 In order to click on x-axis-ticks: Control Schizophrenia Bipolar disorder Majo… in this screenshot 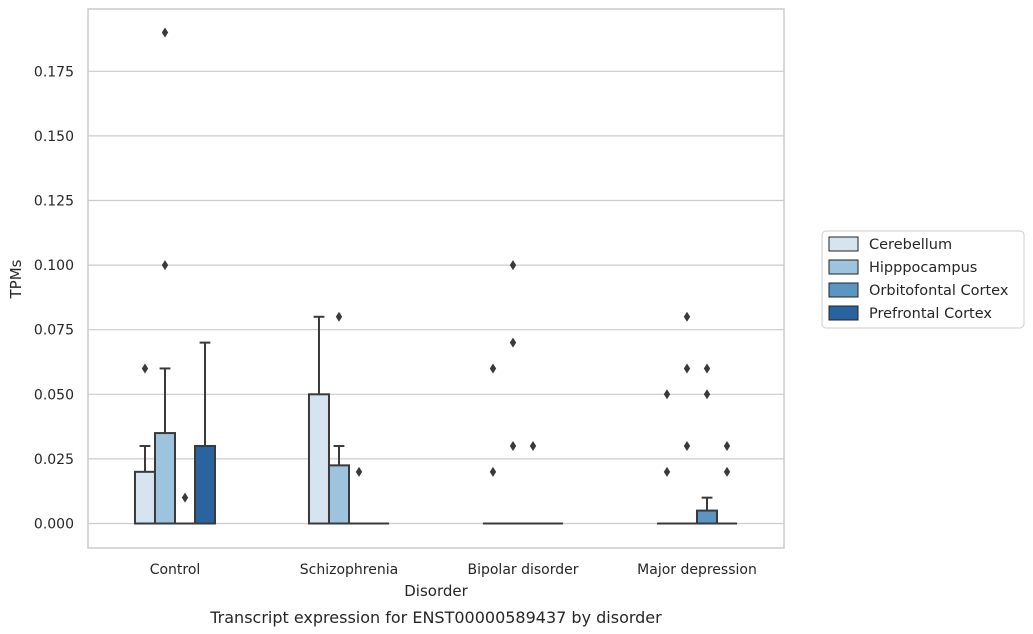, I will do `click(453, 570)`.